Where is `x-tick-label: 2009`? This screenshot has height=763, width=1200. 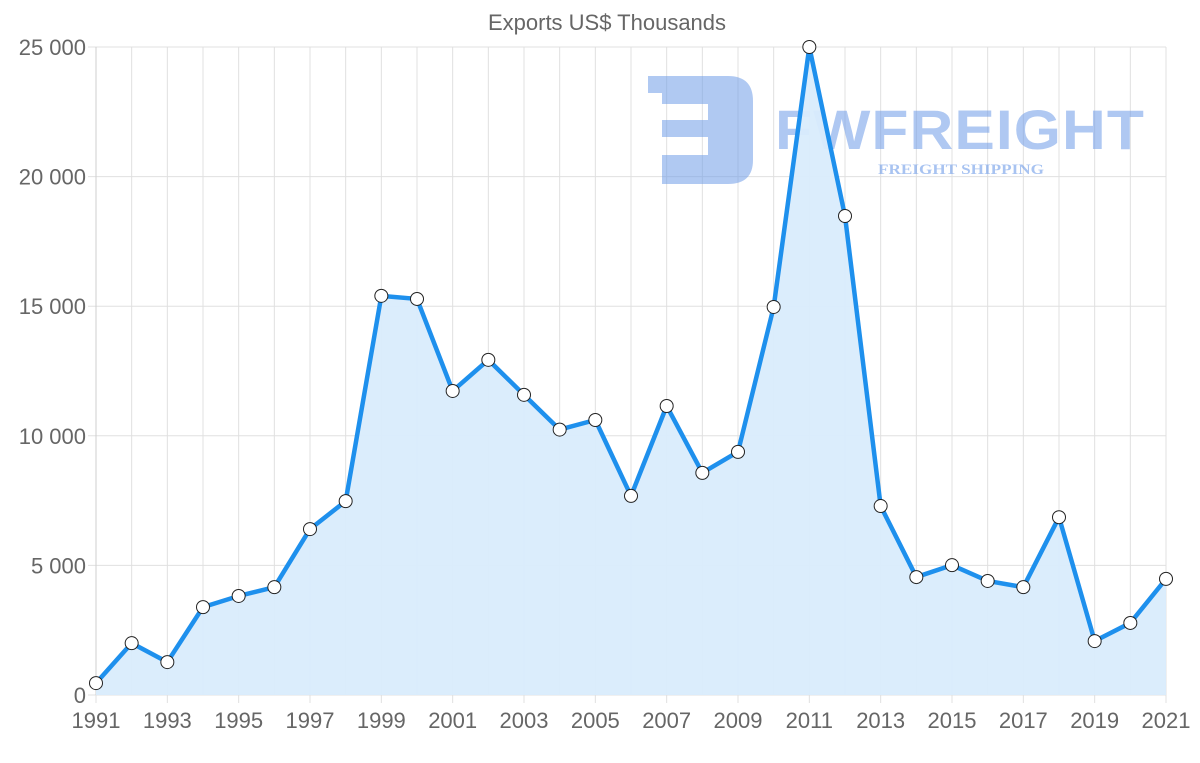
x-tick-label: 2009 is located at coordinates (738, 720).